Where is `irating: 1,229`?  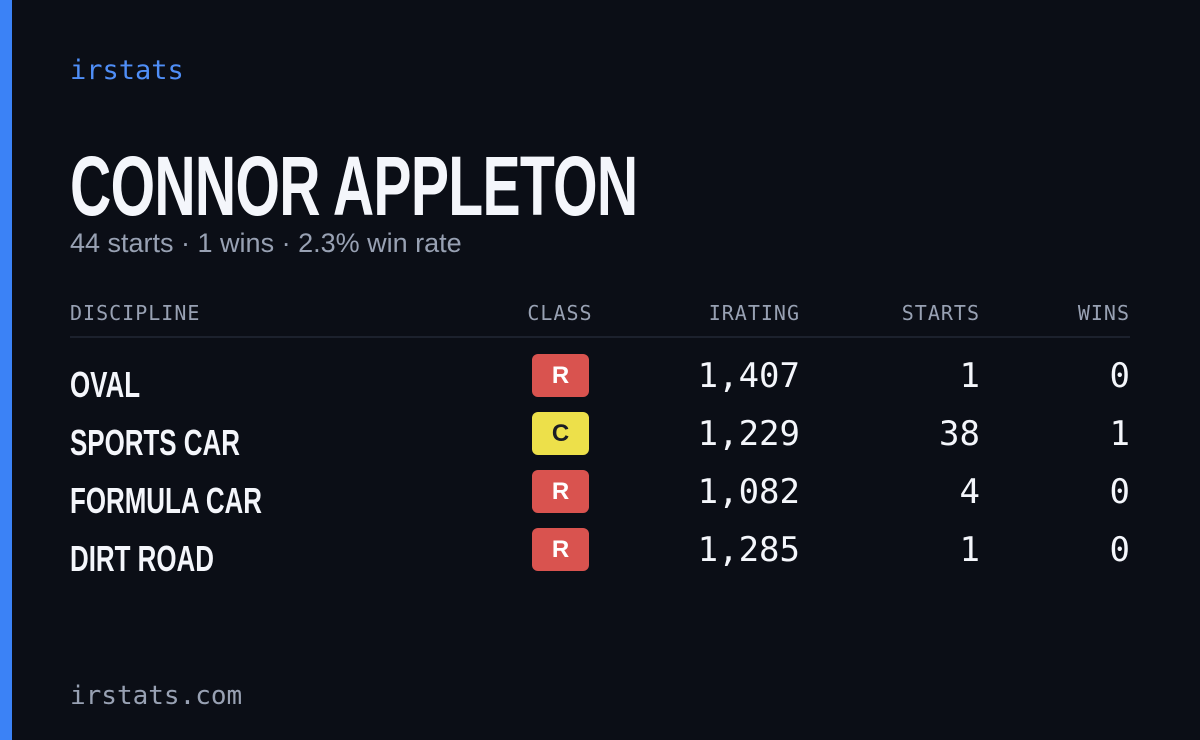
irating: 1,229 is located at coordinates (748, 434).